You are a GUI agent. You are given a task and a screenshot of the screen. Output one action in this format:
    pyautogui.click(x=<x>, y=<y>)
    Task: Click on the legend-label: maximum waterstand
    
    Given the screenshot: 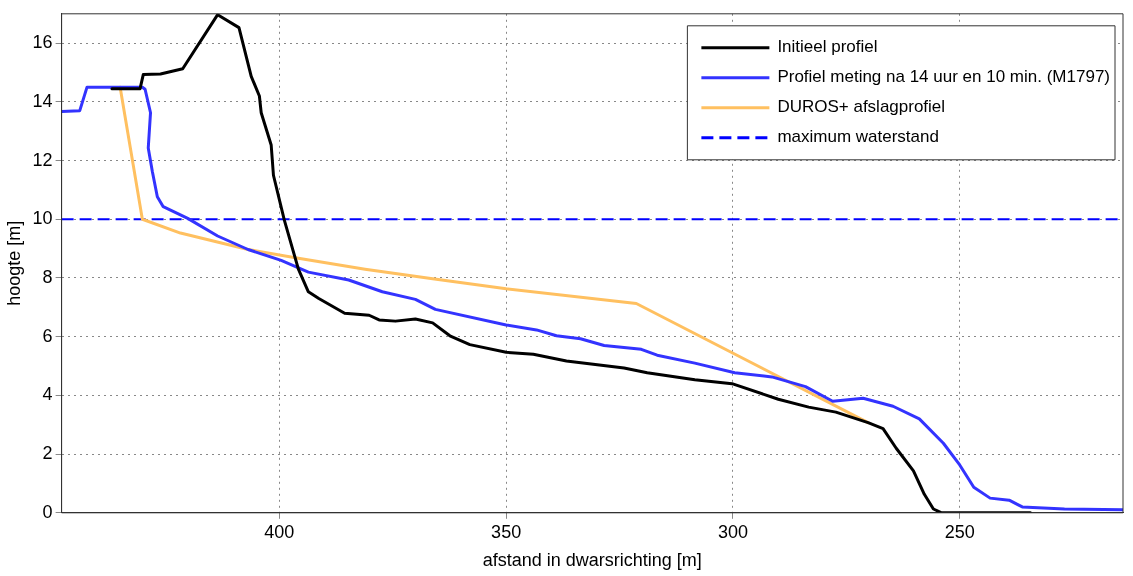 What is the action you would take?
    pyautogui.click(x=858, y=137)
    